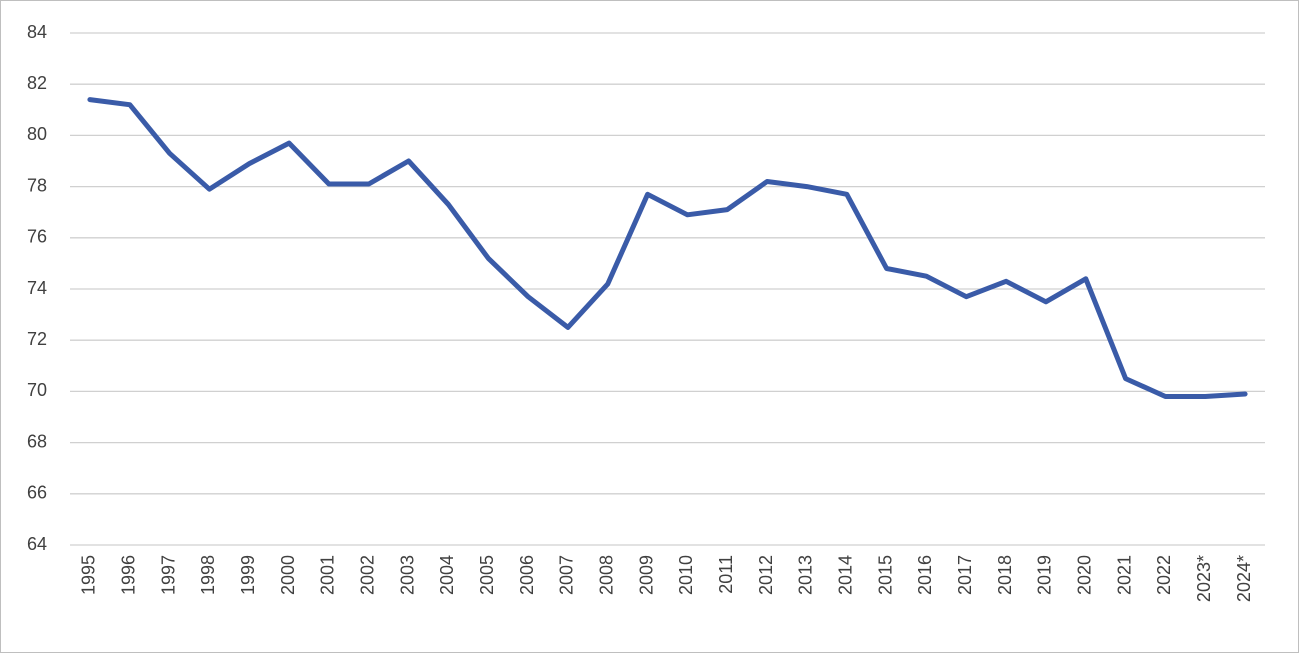 The height and width of the screenshot is (653, 1299). I want to click on y-tick-label: 66, so click(37, 493).